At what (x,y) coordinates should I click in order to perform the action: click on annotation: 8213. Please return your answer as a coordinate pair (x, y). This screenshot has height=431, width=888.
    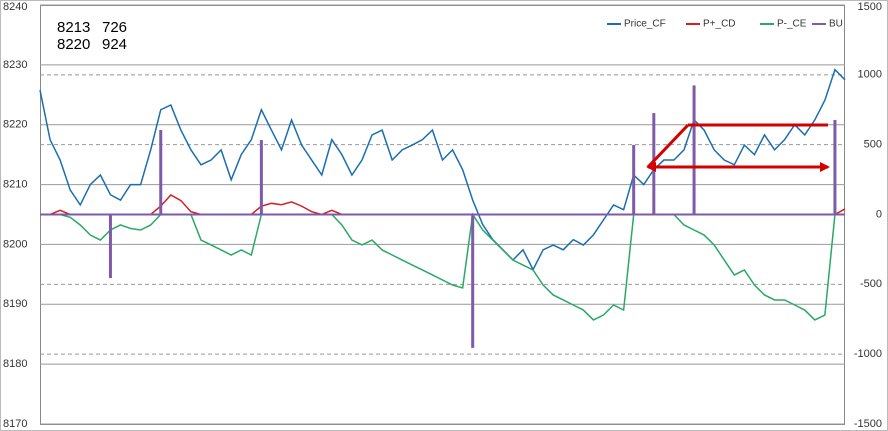
    Looking at the image, I should click on (73, 27).